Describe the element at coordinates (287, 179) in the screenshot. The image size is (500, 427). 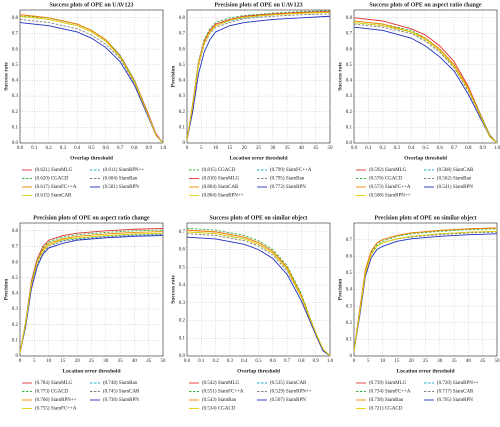
I see `legend-label: (0.795) SiamBan` at that location.